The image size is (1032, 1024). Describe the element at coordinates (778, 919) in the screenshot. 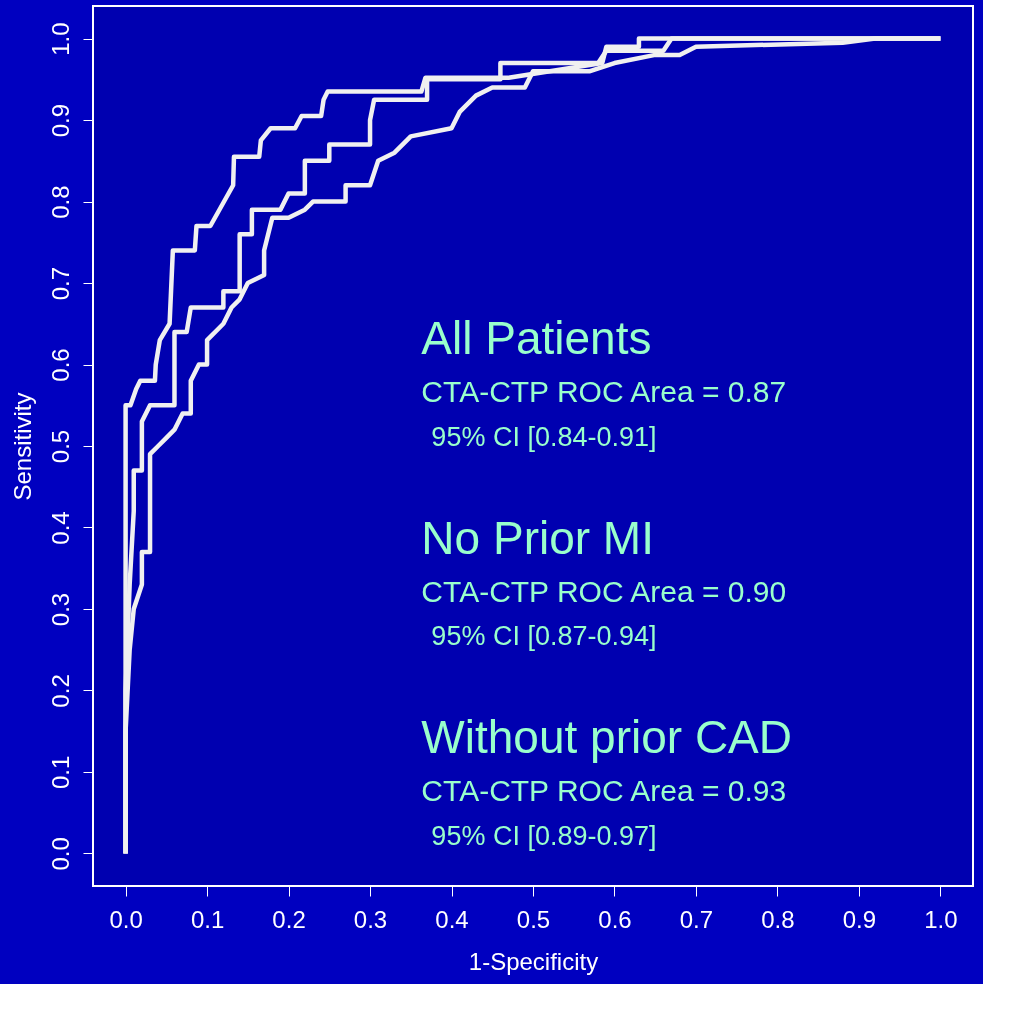

I see `x-tick-label: 0.8` at that location.